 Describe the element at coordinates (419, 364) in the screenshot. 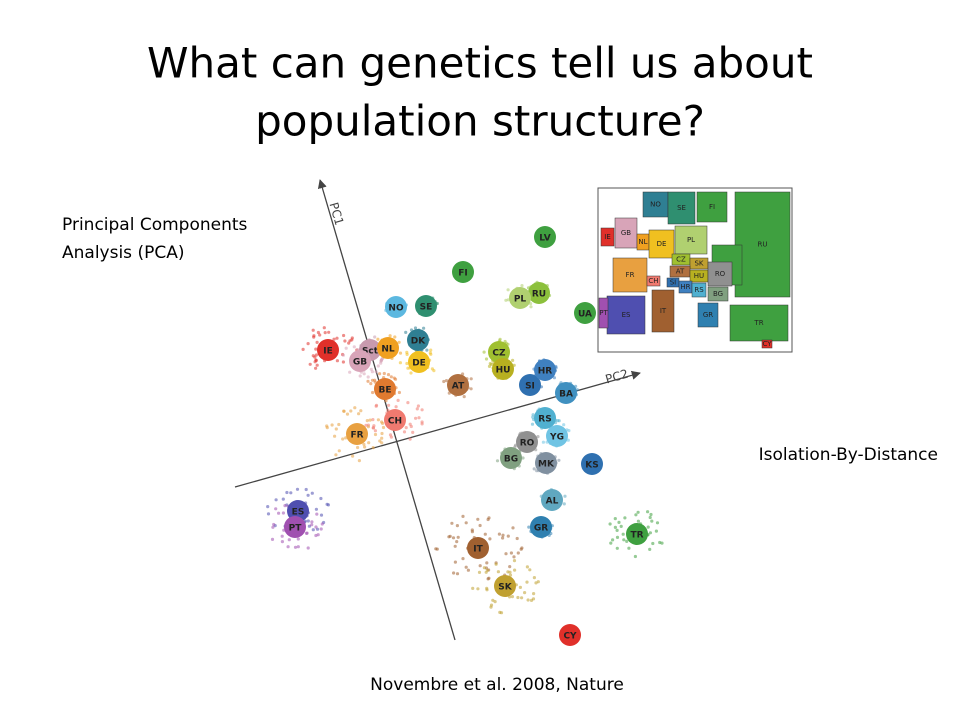

I see `population-label: DE` at that location.